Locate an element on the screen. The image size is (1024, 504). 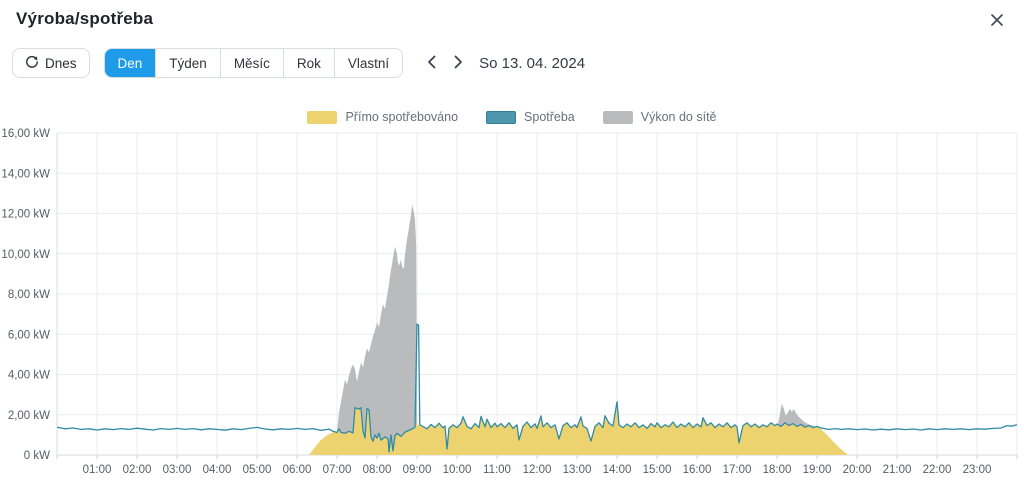
tab-tyden: Týden is located at coordinates (187, 63).